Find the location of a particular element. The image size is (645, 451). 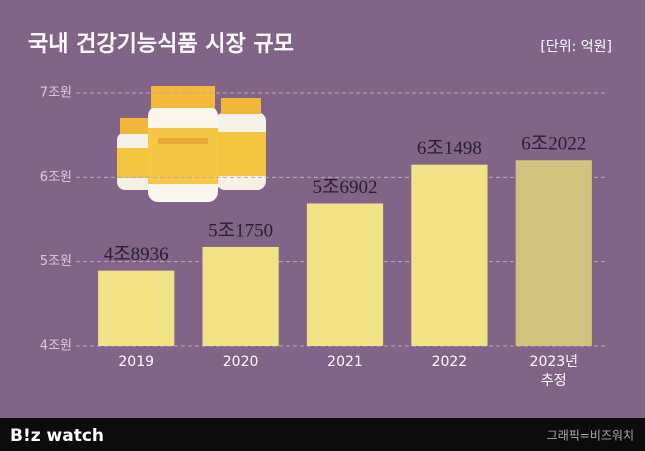

logo: B!z watch is located at coordinates (57, 436).